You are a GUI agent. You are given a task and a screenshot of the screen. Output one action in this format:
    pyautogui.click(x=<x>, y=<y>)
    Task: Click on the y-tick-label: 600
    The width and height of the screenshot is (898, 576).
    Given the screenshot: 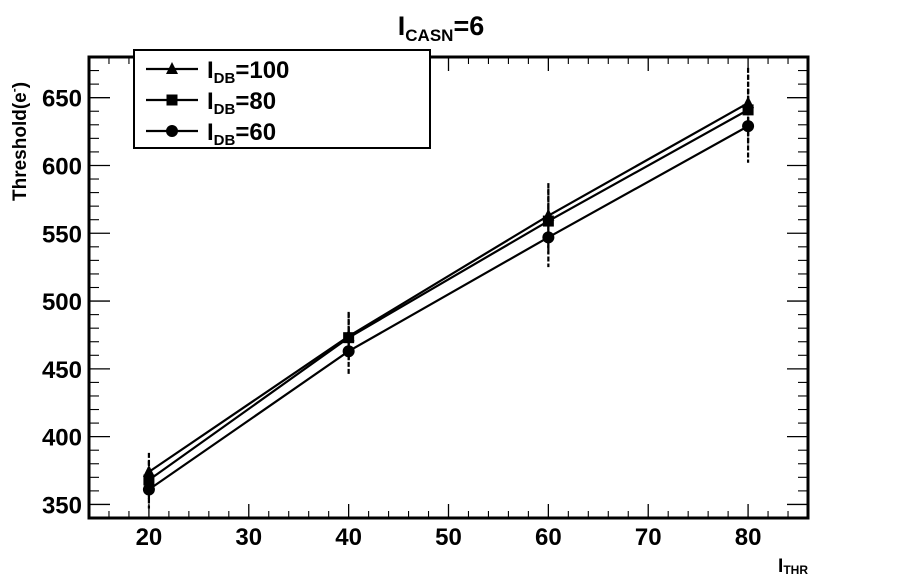 What is the action you would take?
    pyautogui.click(x=62, y=166)
    